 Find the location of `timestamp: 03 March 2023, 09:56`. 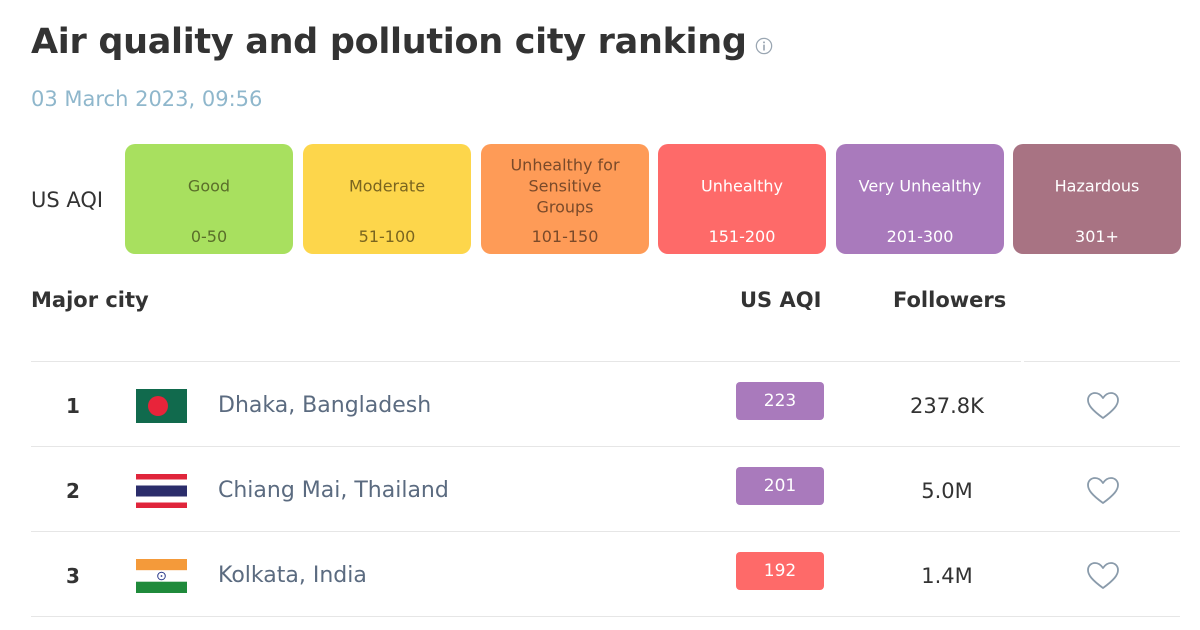

timestamp: 03 March 2023, 09:56 is located at coordinates (147, 99).